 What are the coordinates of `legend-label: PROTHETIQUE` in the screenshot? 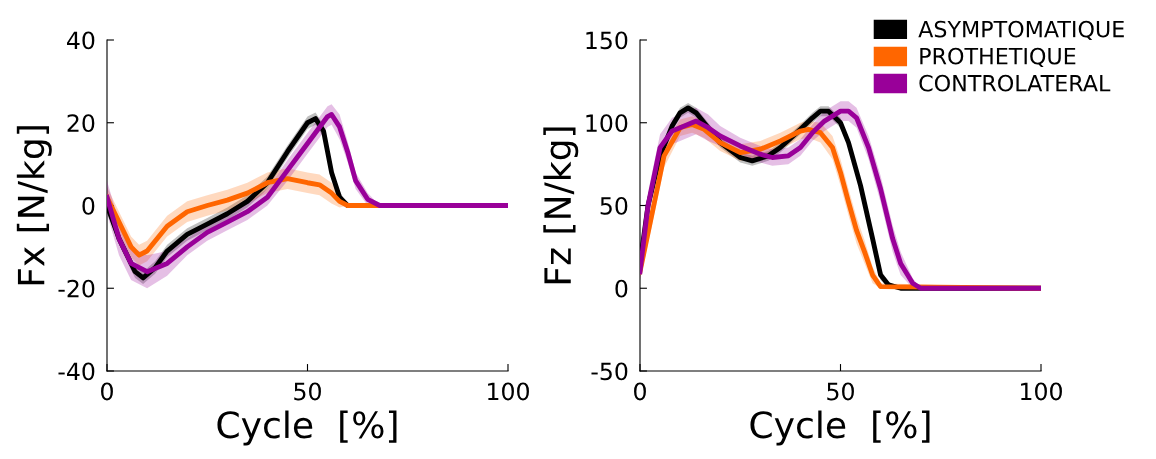 It's located at (998, 57).